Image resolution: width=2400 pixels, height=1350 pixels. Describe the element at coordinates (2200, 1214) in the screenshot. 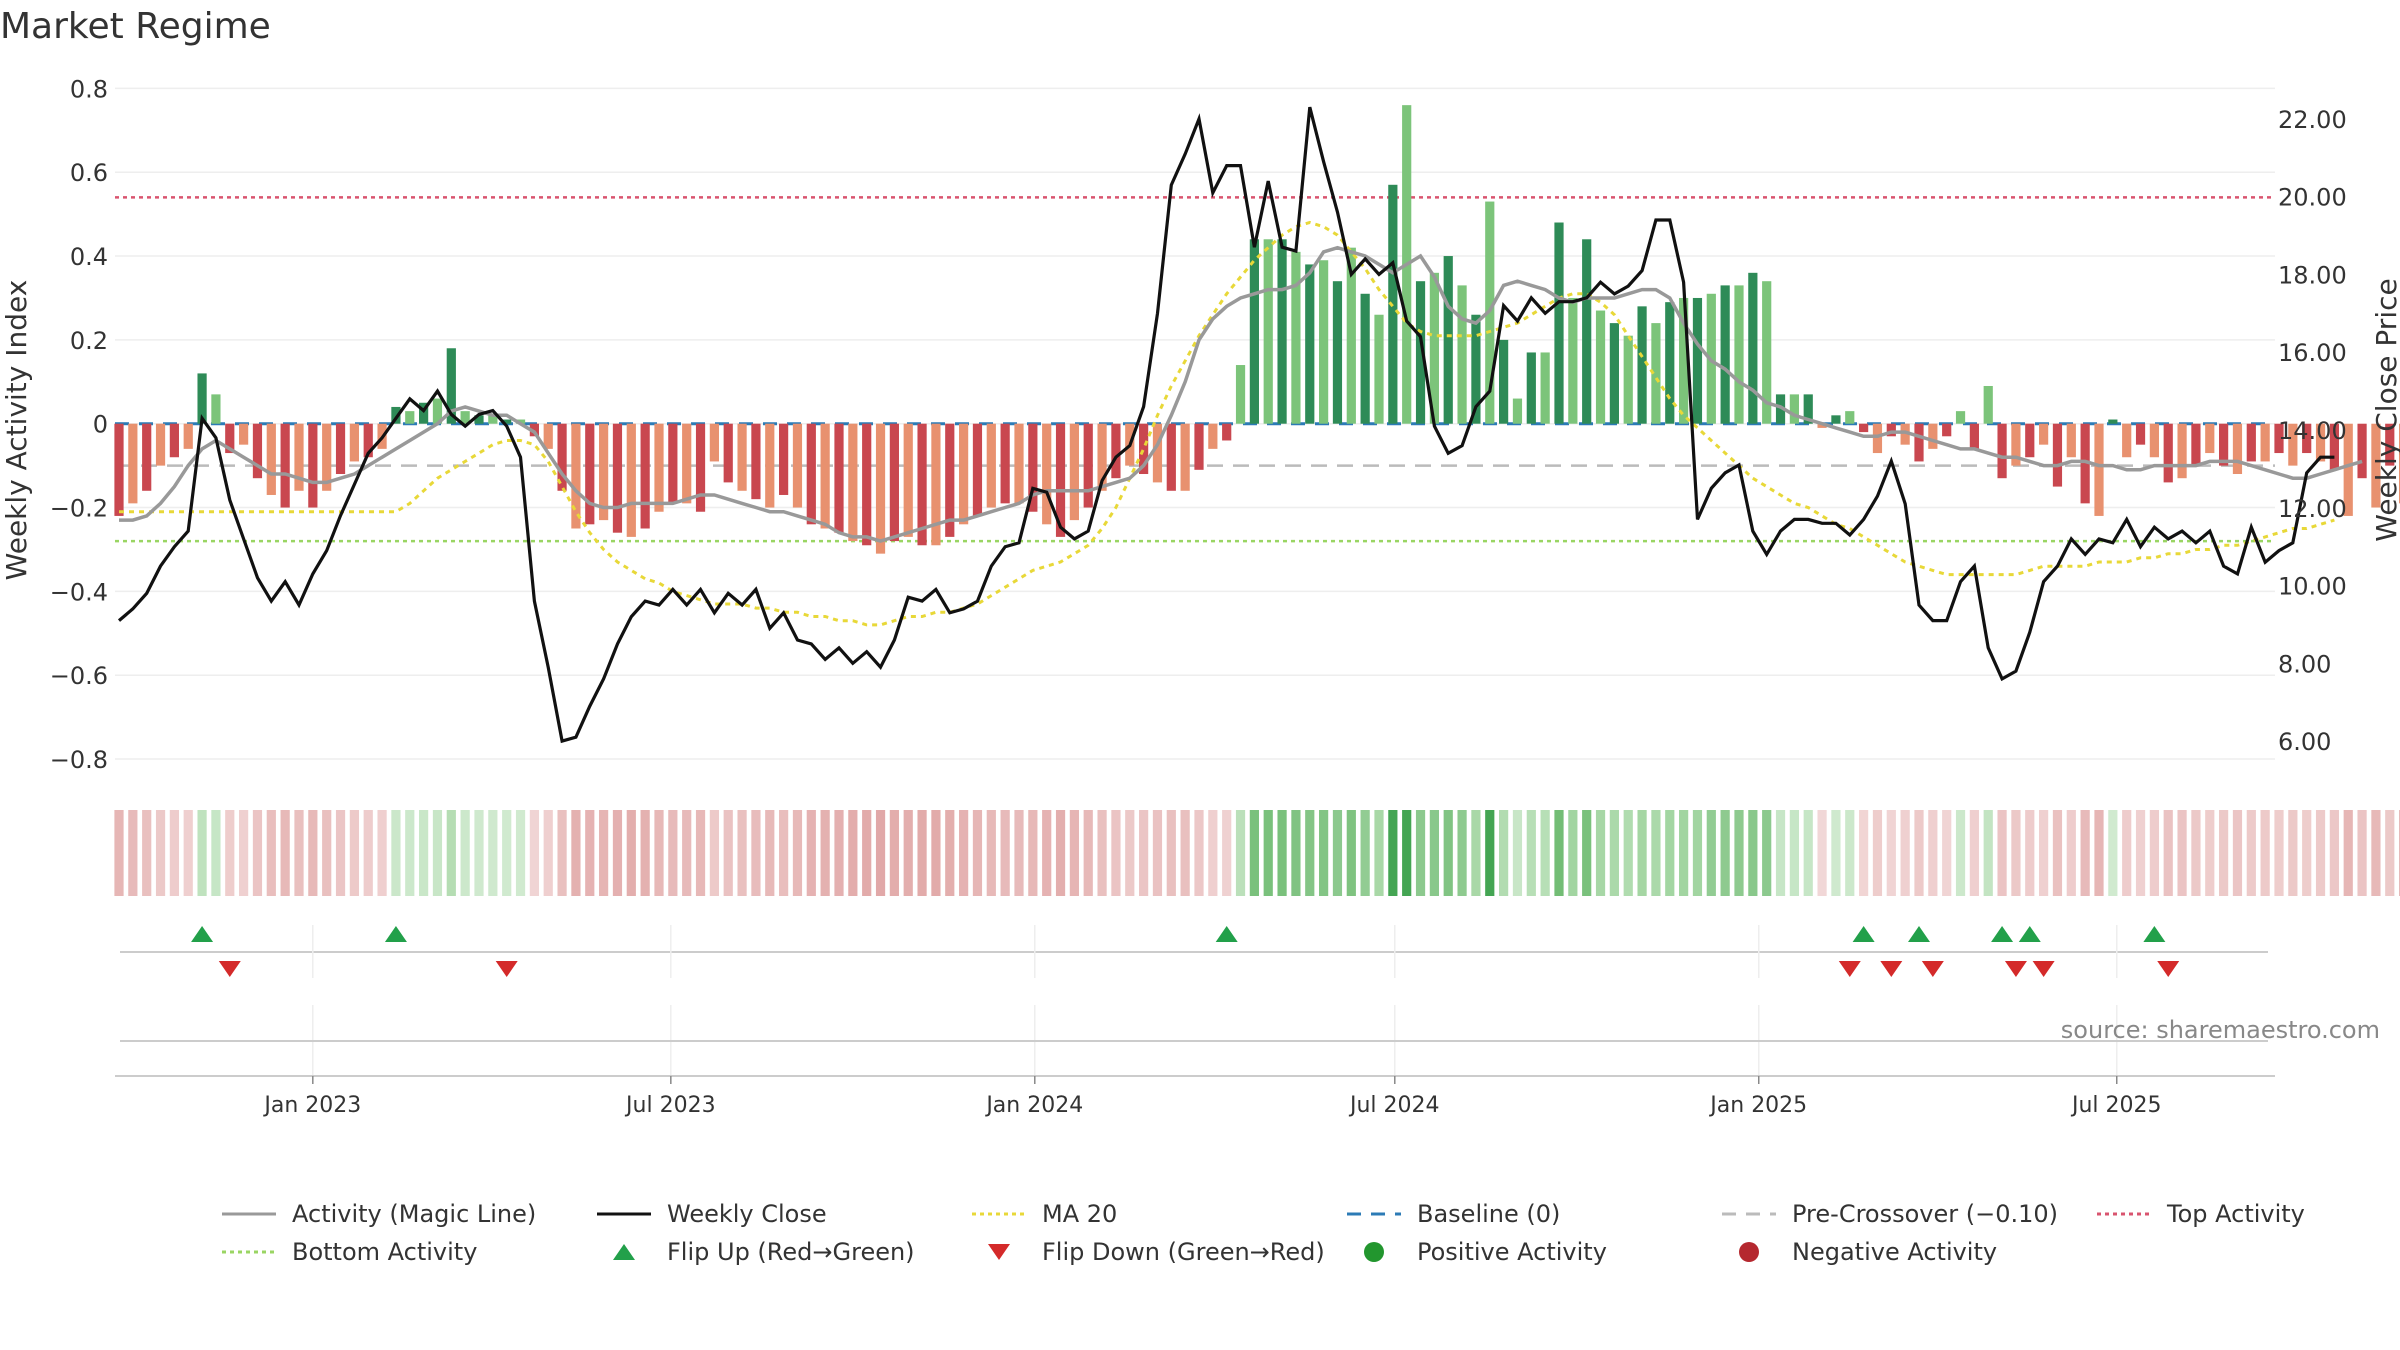

I see `legend-item: Top Activity` at that location.